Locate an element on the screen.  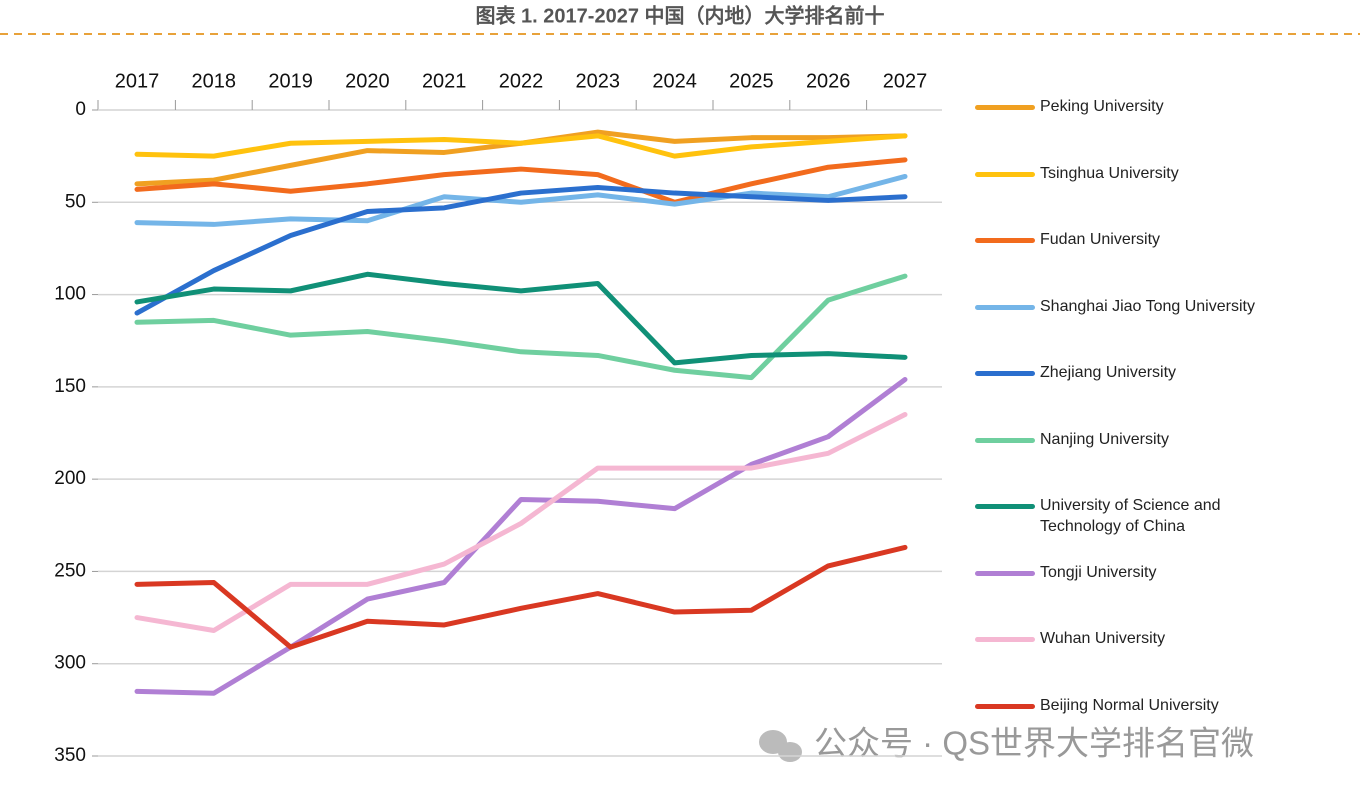
legend-label: Nanjing University is located at coordinates (1104, 439).